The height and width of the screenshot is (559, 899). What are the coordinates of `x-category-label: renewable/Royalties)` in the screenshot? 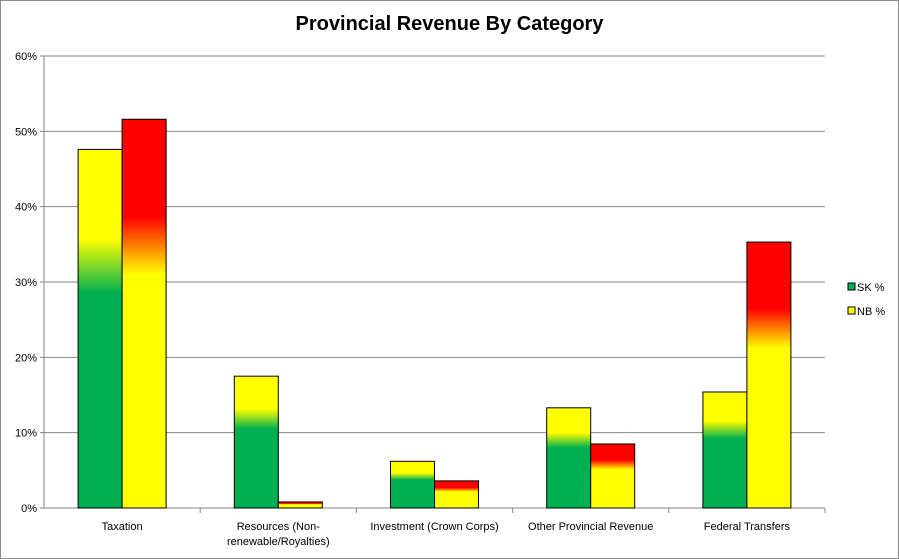 It's located at (278, 542).